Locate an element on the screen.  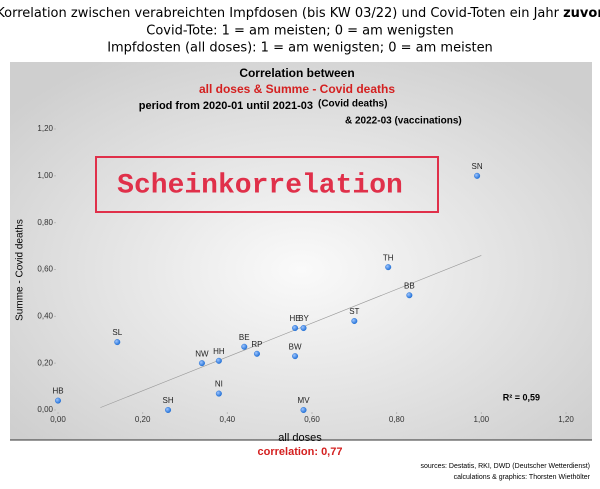
y-tick-label: 0,80 is located at coordinates (45, 222).